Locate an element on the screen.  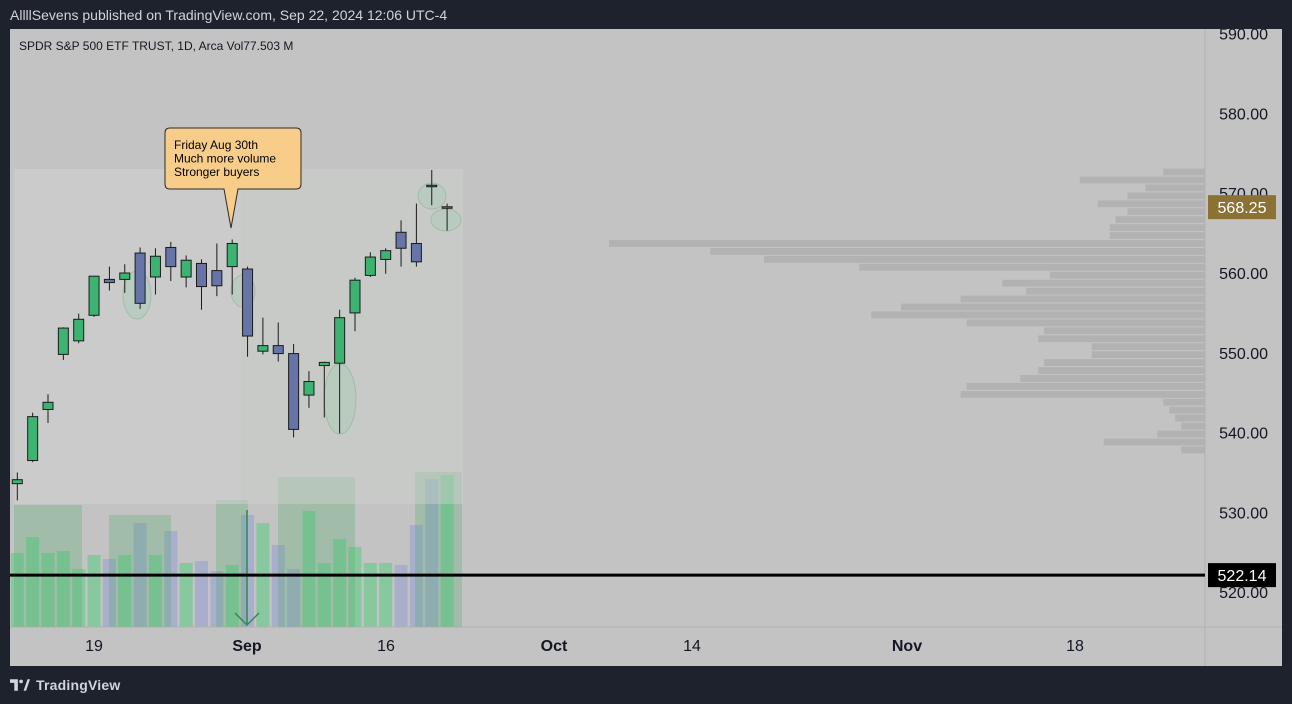
last-price-label: 568.25 is located at coordinates (1242, 208).